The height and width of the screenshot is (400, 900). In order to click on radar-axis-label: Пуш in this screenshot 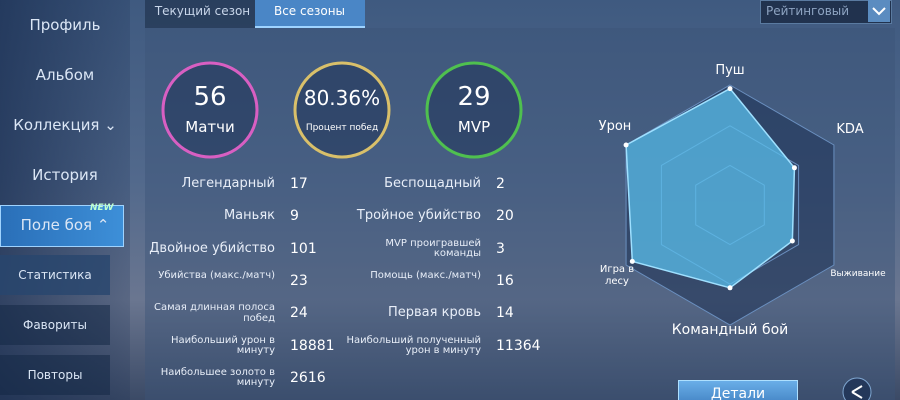, I will do `click(729, 70)`.